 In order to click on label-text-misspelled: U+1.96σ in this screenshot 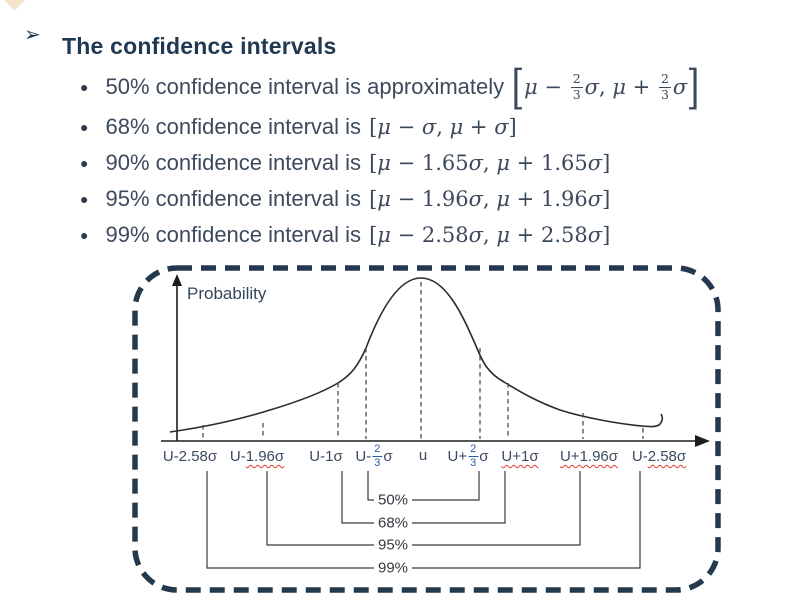, I will do `click(589, 456)`.